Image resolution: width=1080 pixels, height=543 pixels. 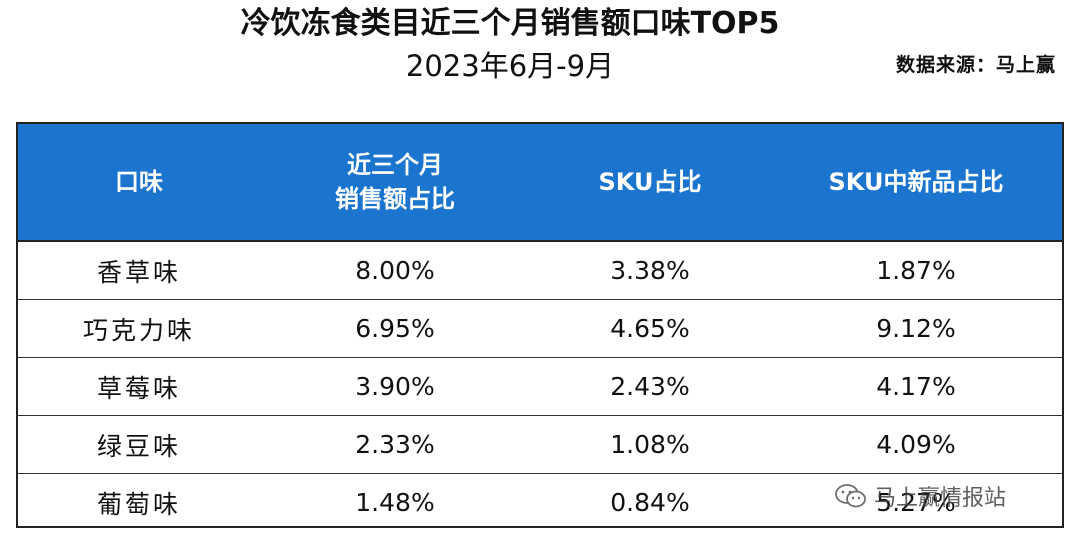 I want to click on header-flavor-text: 口味, so click(x=139, y=182).